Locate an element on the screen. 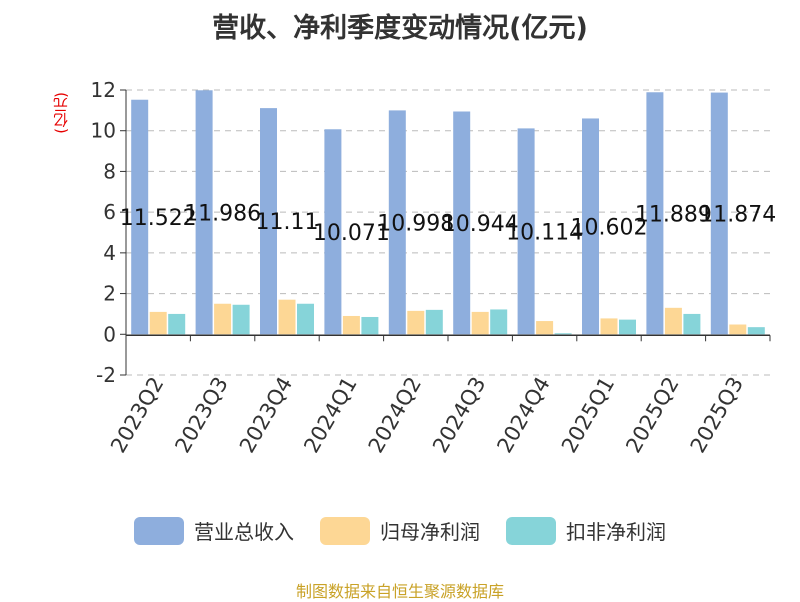  y-tick-label: 10 is located at coordinates (103, 131).